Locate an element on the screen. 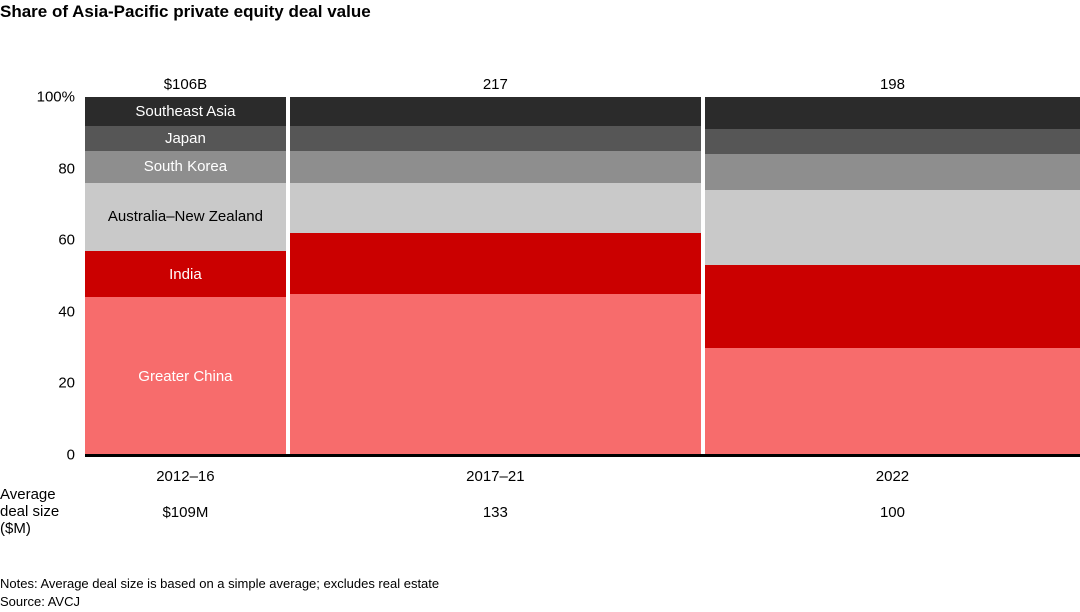 Image resolution: width=1080 pixels, height=612 pixels. avg-deal-size-values: $109M 133 100 is located at coordinates (582, 512).